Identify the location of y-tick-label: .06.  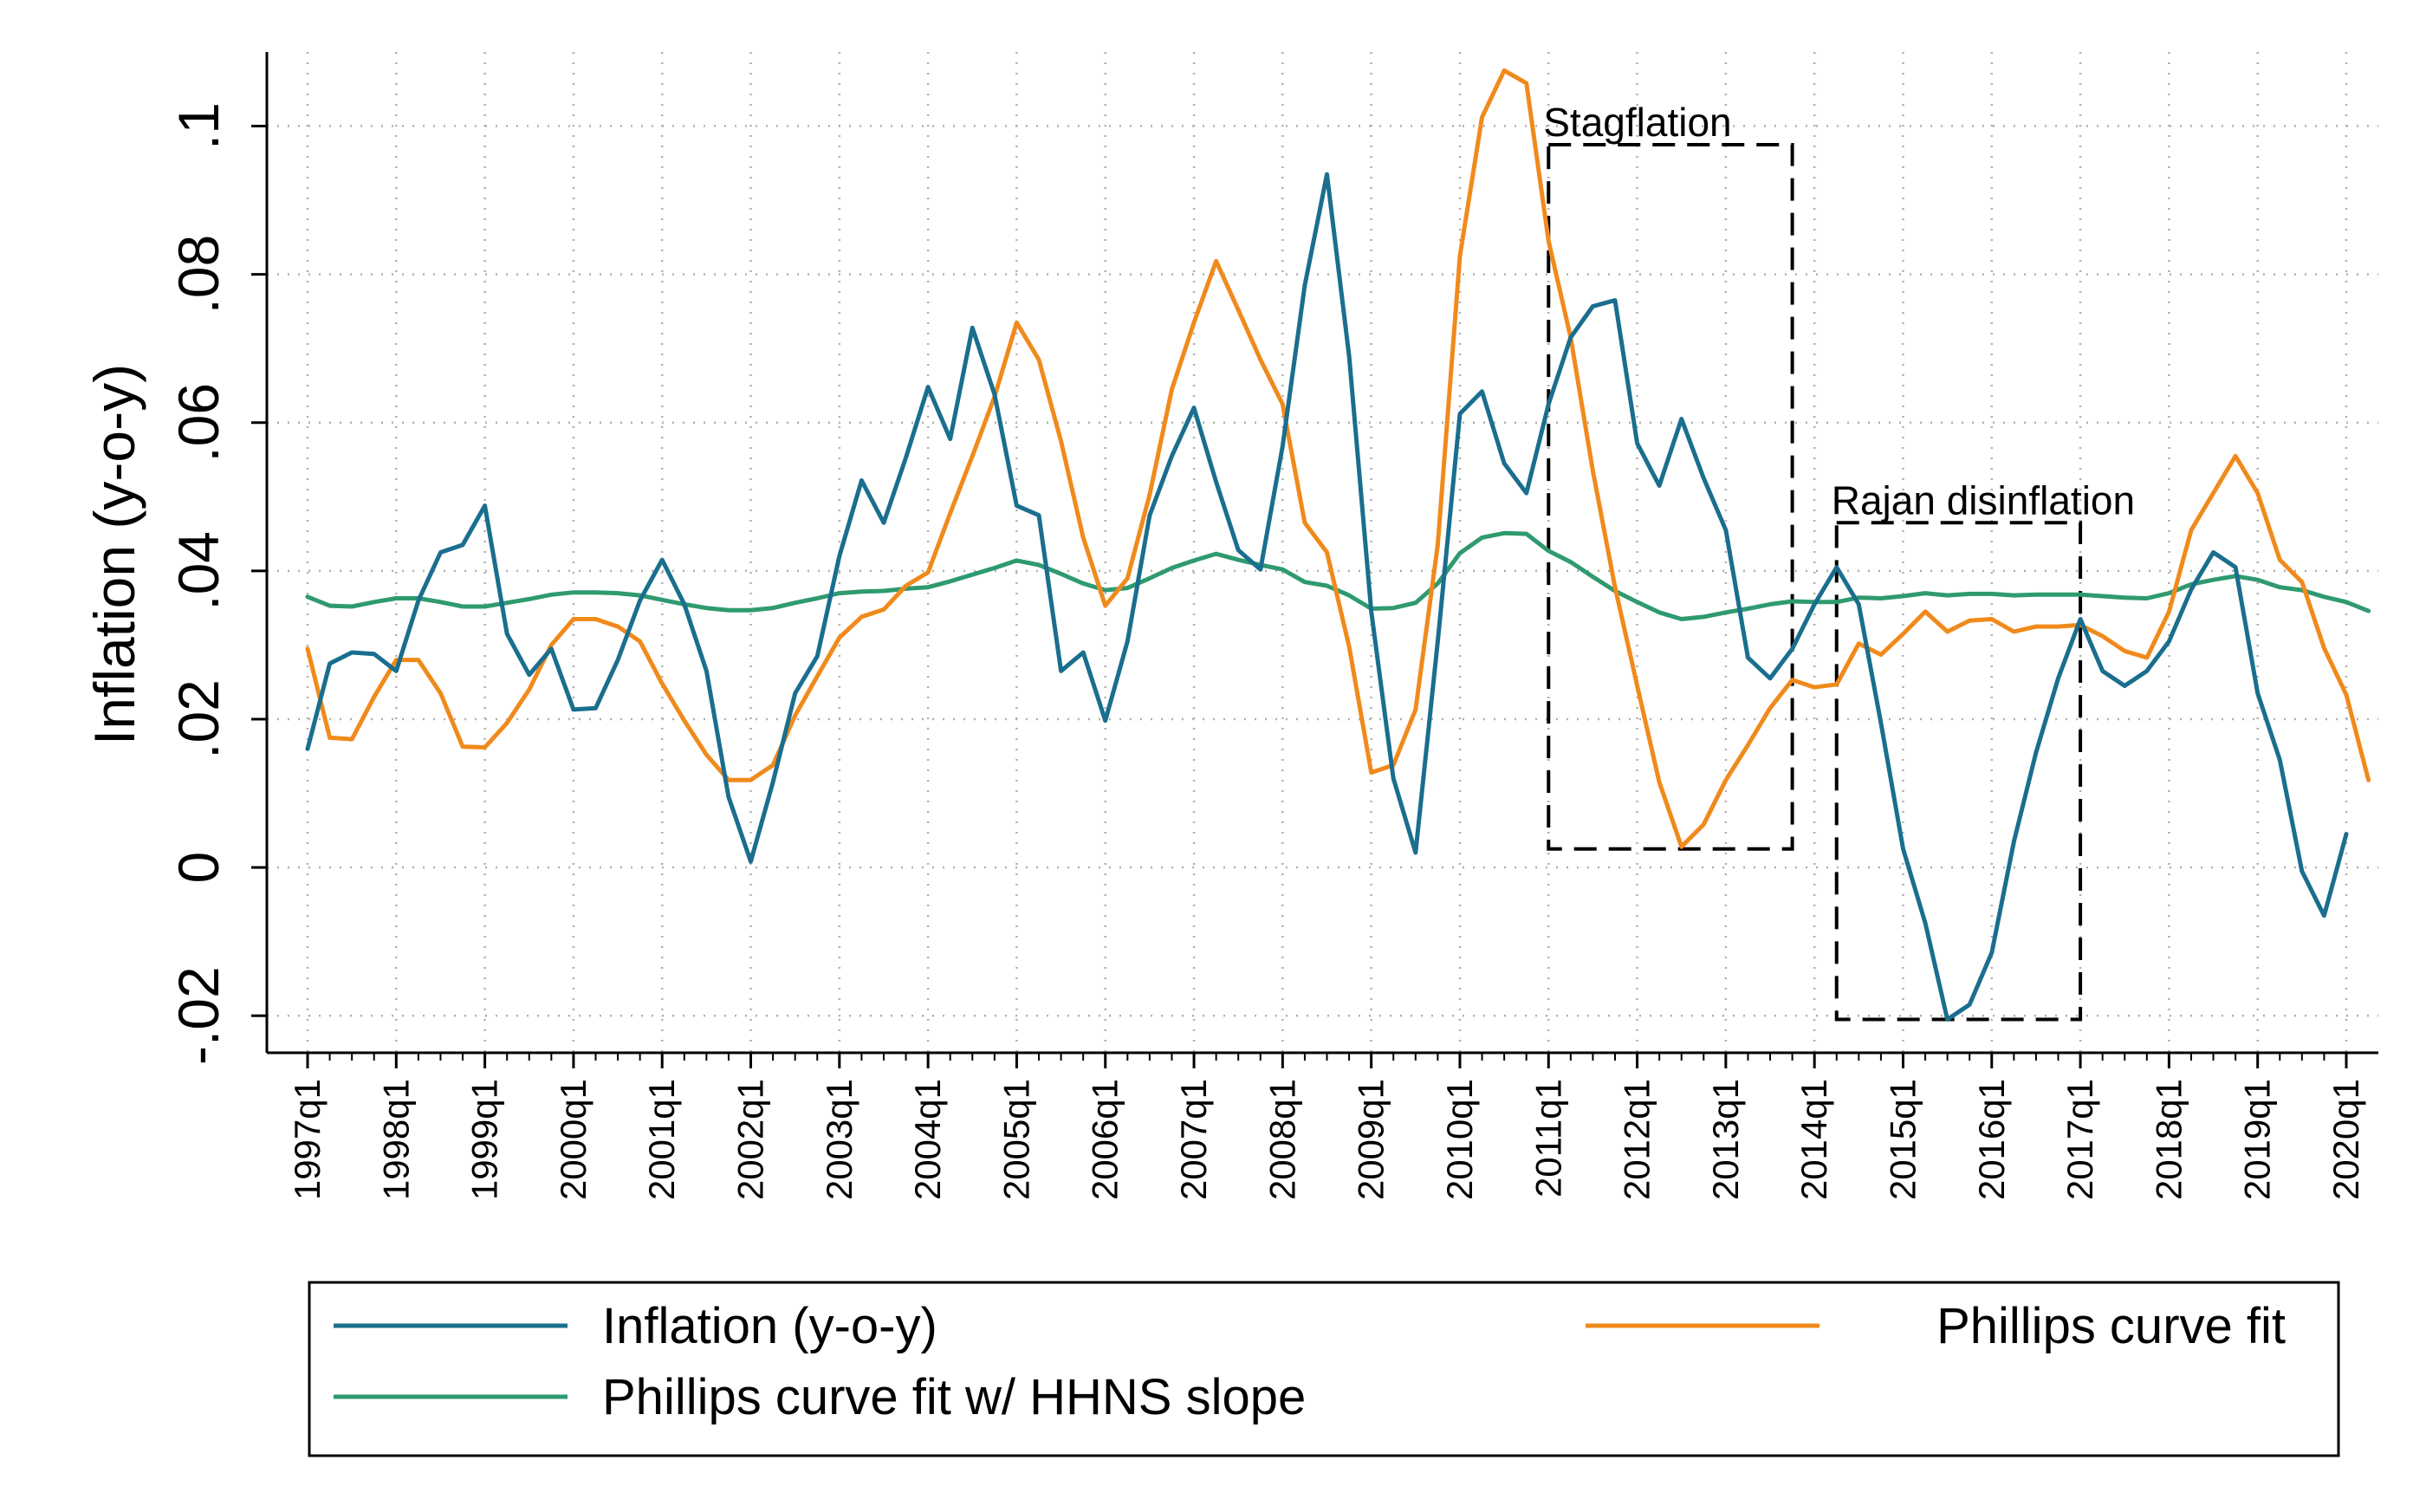
(198, 423).